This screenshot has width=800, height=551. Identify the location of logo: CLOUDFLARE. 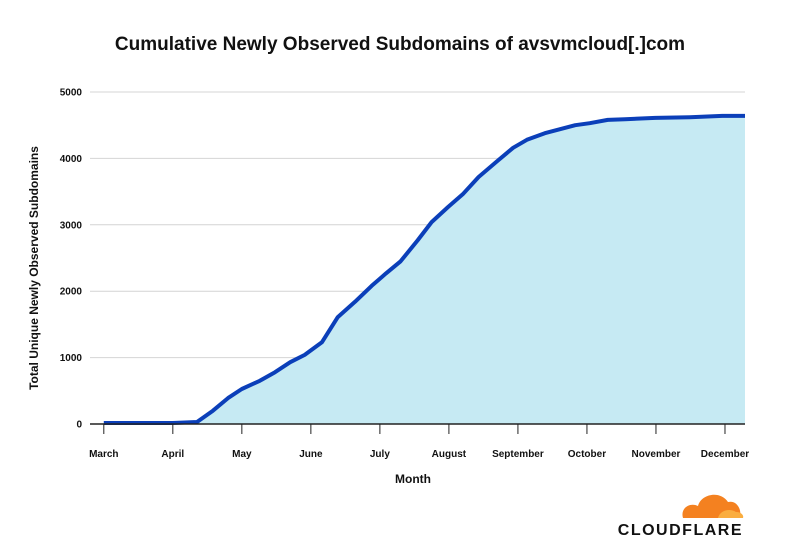
(681, 516).